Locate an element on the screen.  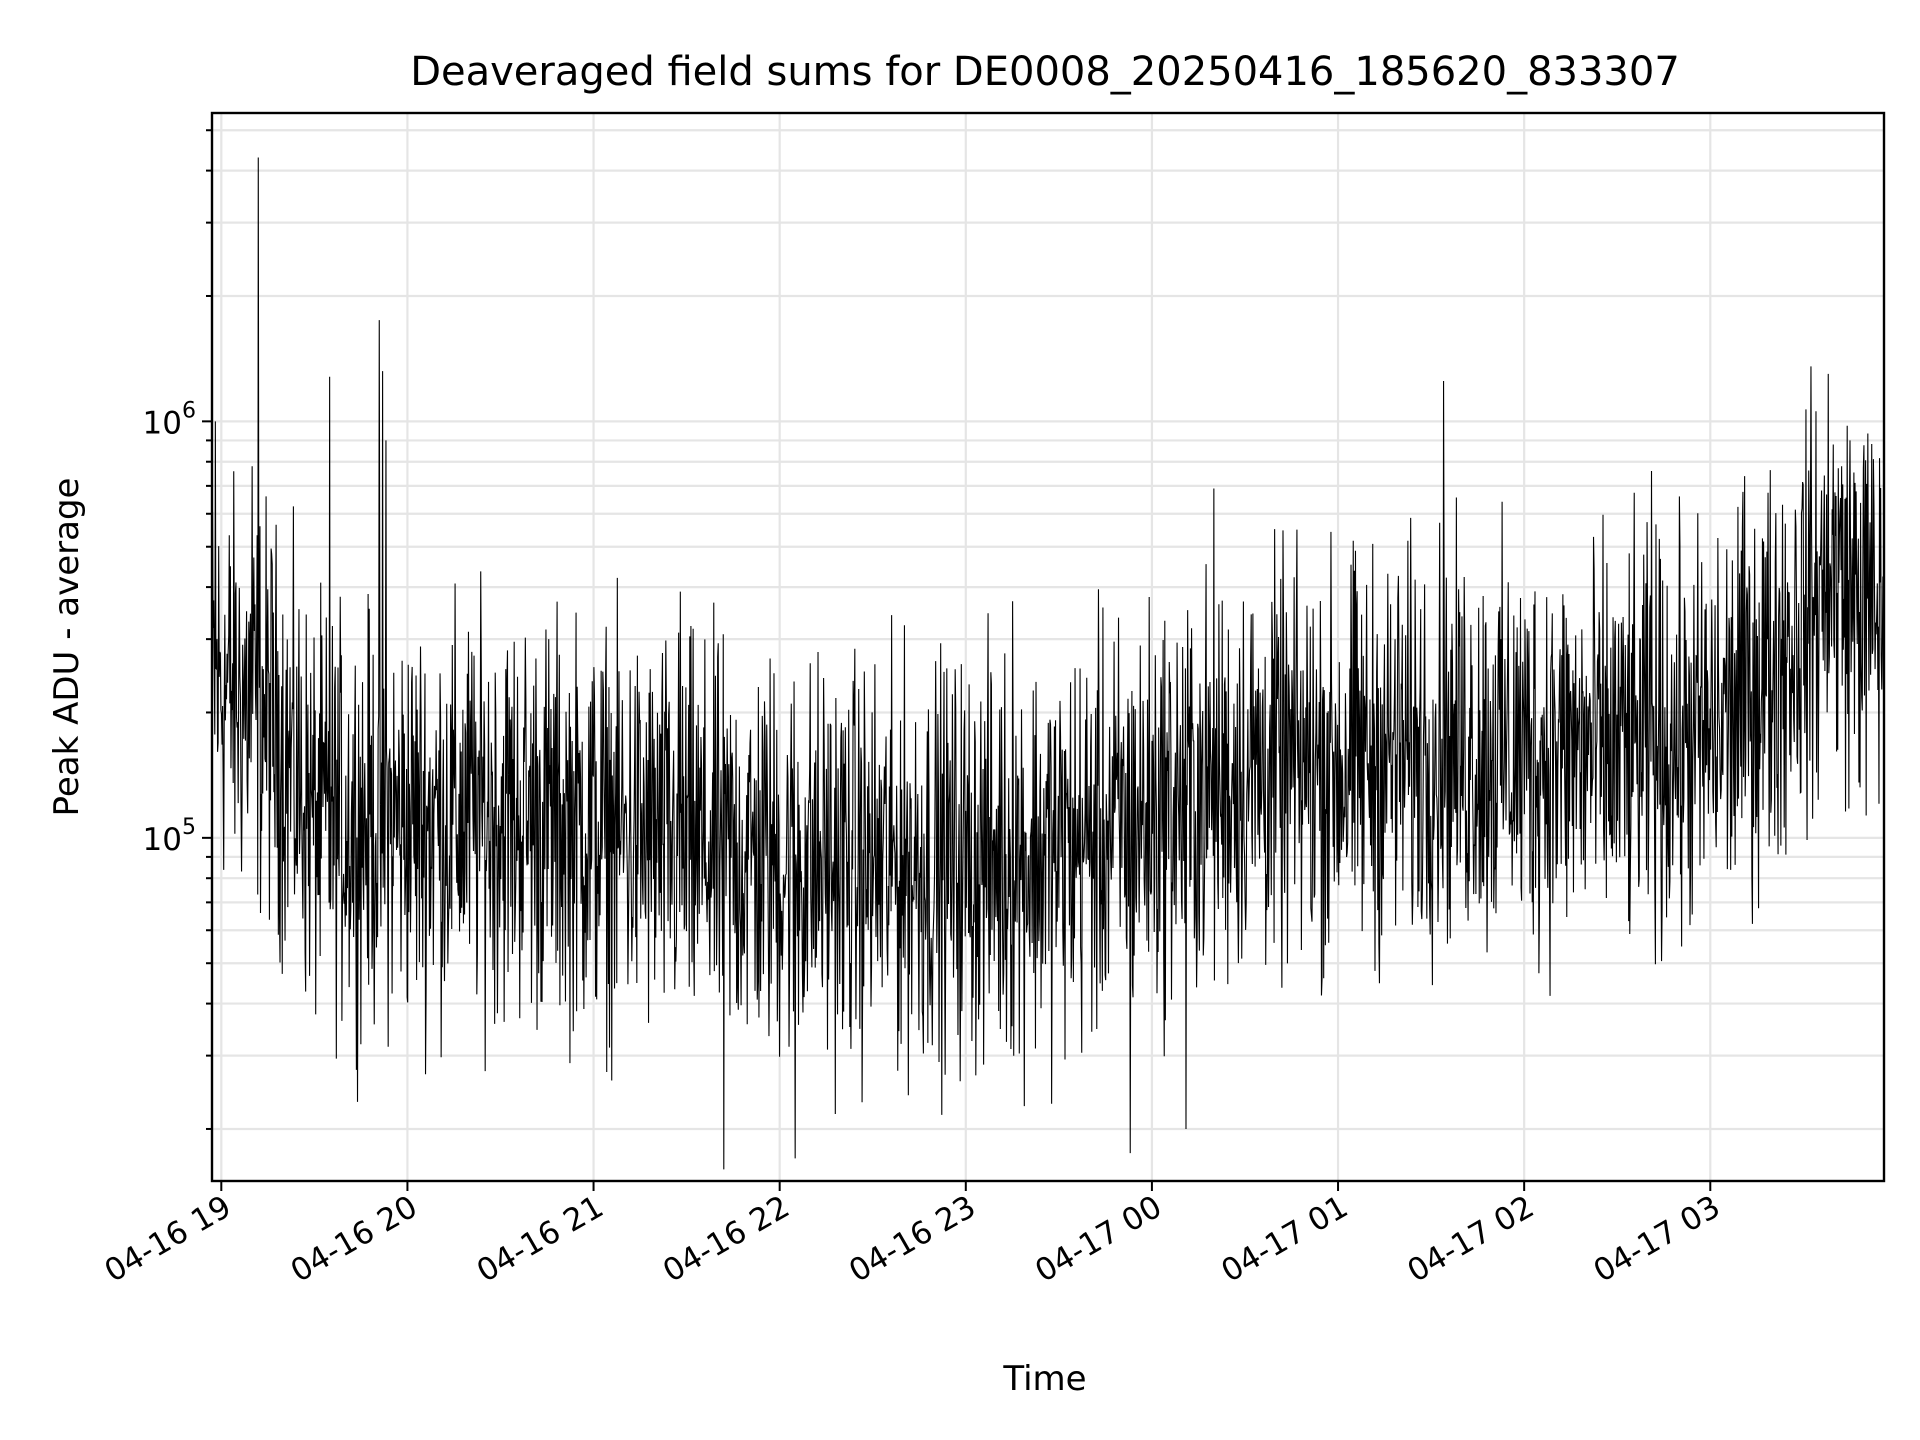
x-tick-label: 04-16 22 is located at coordinates (726, 1239).